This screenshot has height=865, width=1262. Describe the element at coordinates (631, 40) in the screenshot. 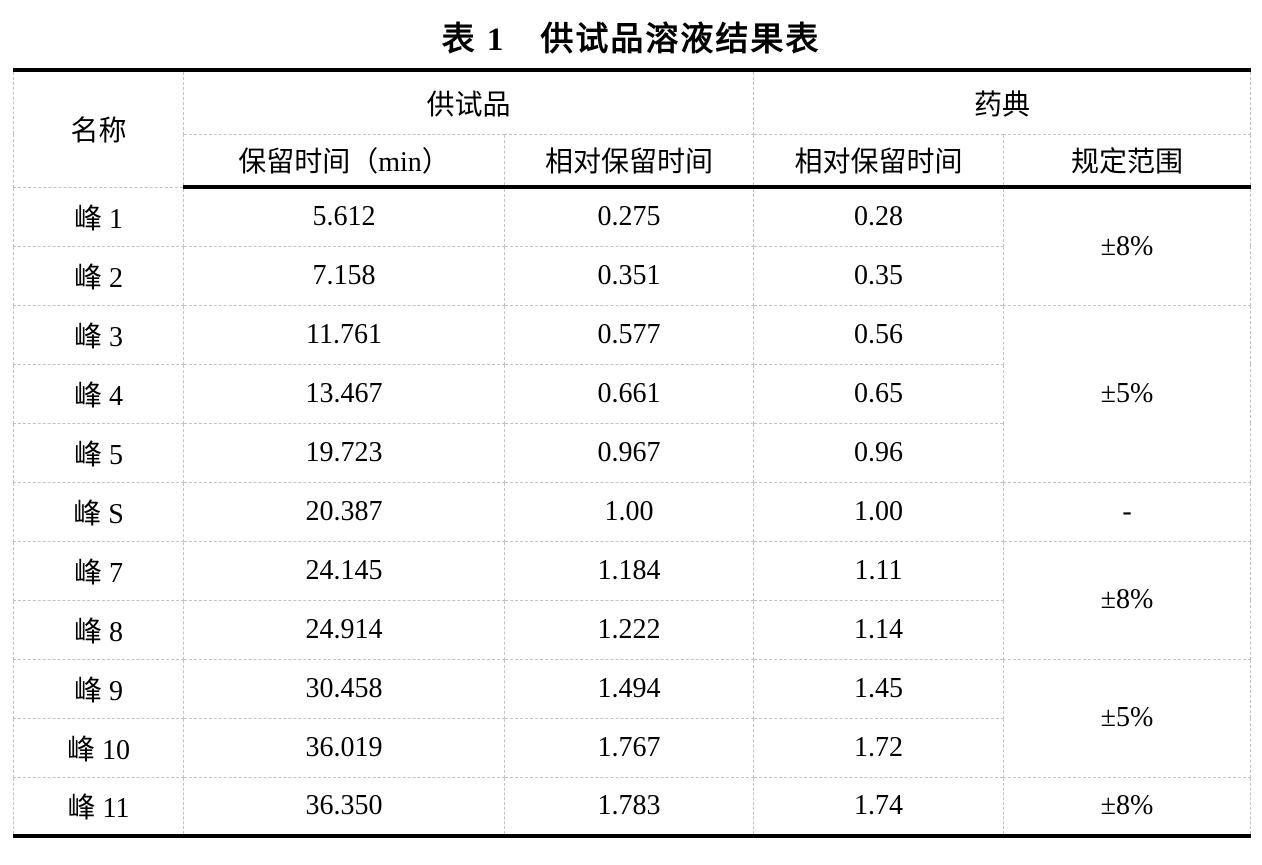

I see `table-title: 表 1 供试品溶液结果表` at that location.